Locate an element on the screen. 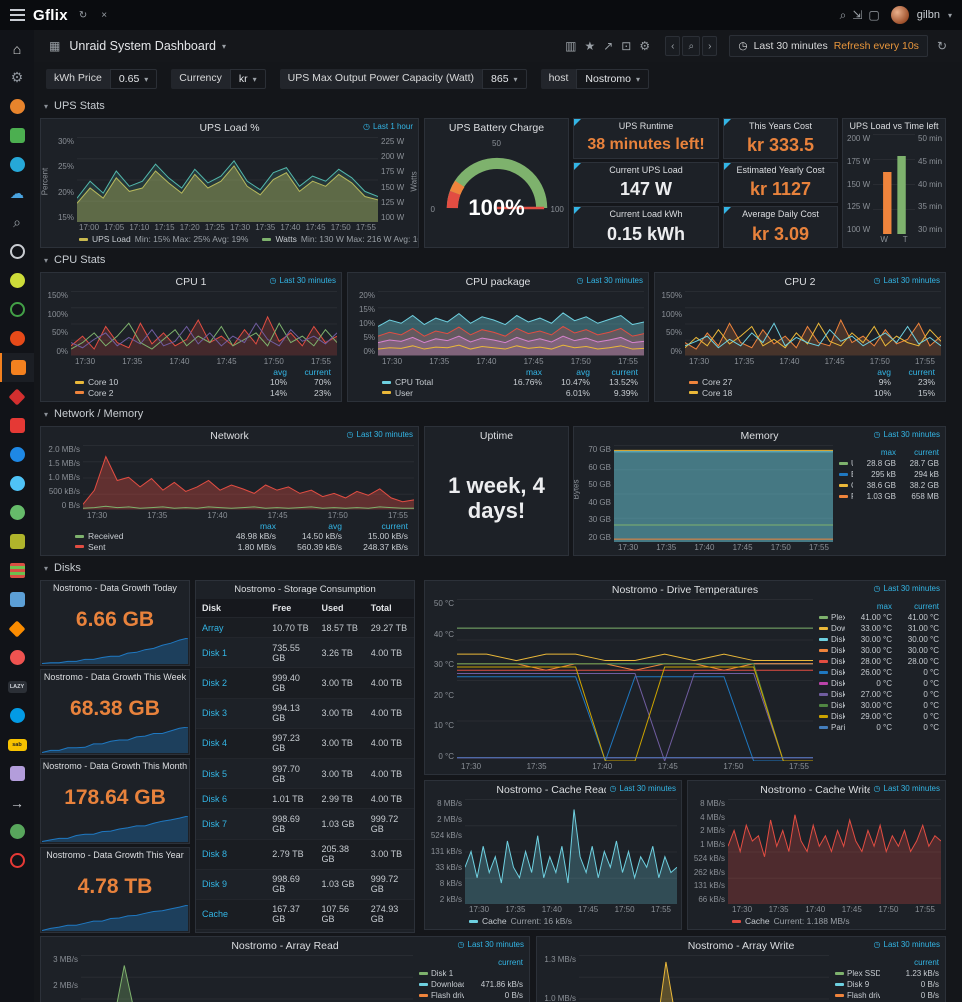 This screenshot has width=962, height=1002. fullscreen-icon: ⇲ is located at coordinates (857, 14).